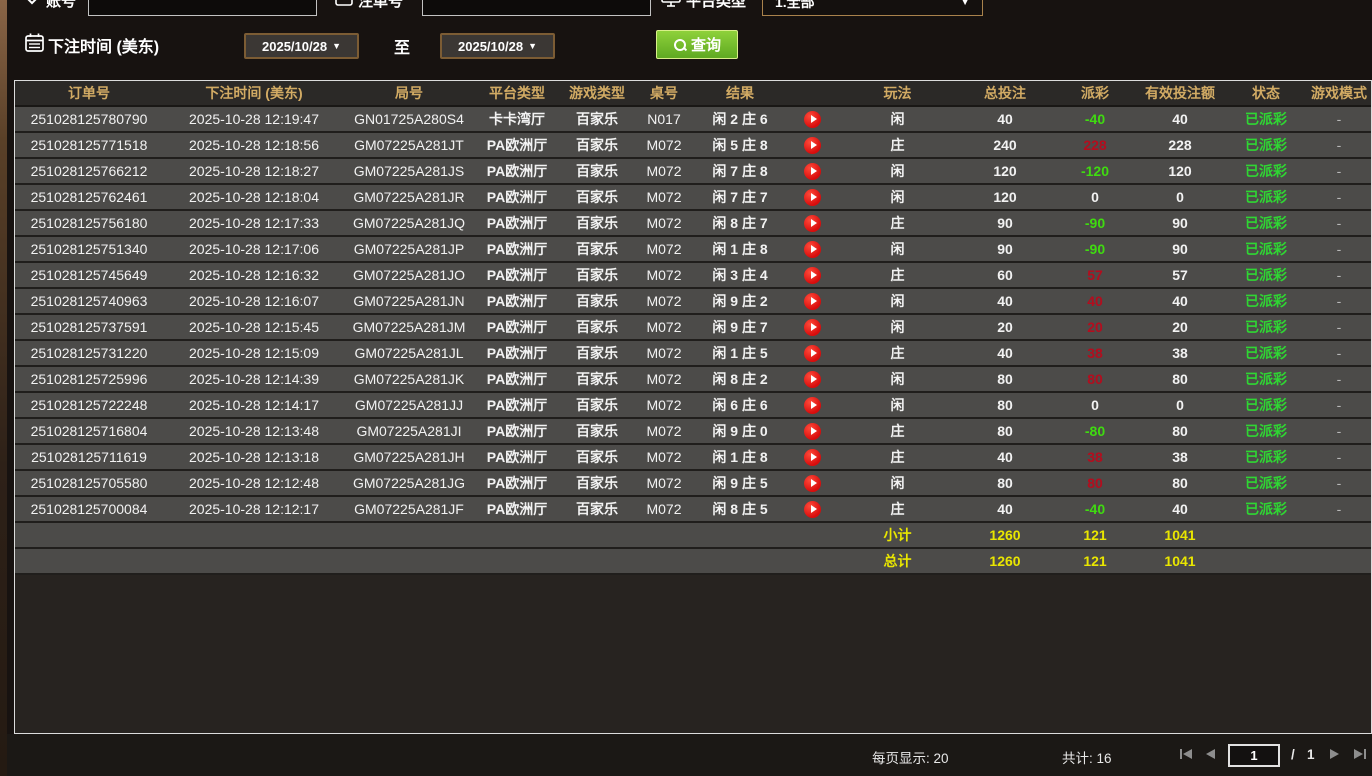 Image resolution: width=1372 pixels, height=776 pixels. I want to click on last-page-icon, so click(1358, 754).